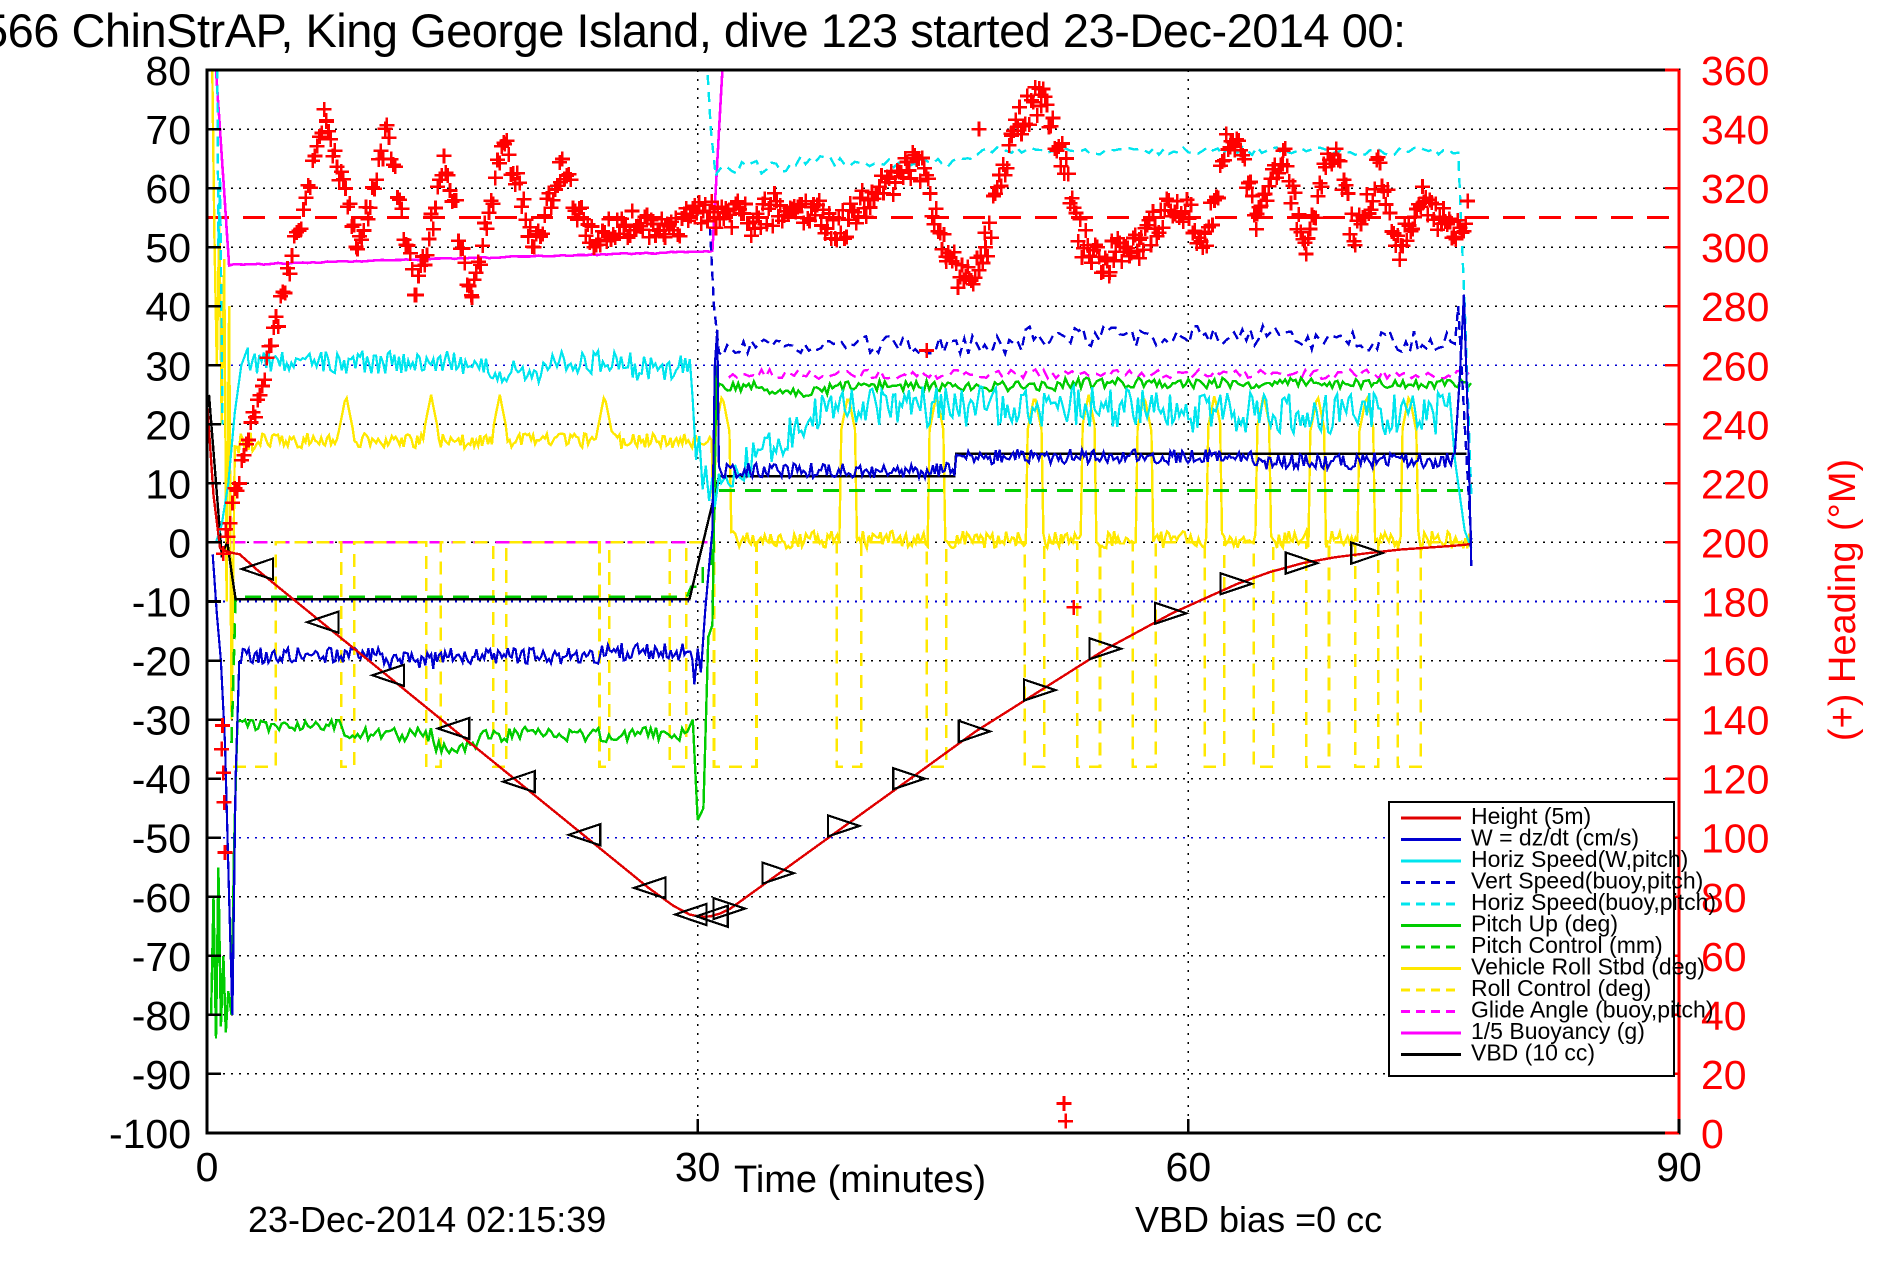 The image size is (1891, 1262). Describe the element at coordinates (698, 1167) in the screenshot. I see `xtick-label-30: 30` at that location.